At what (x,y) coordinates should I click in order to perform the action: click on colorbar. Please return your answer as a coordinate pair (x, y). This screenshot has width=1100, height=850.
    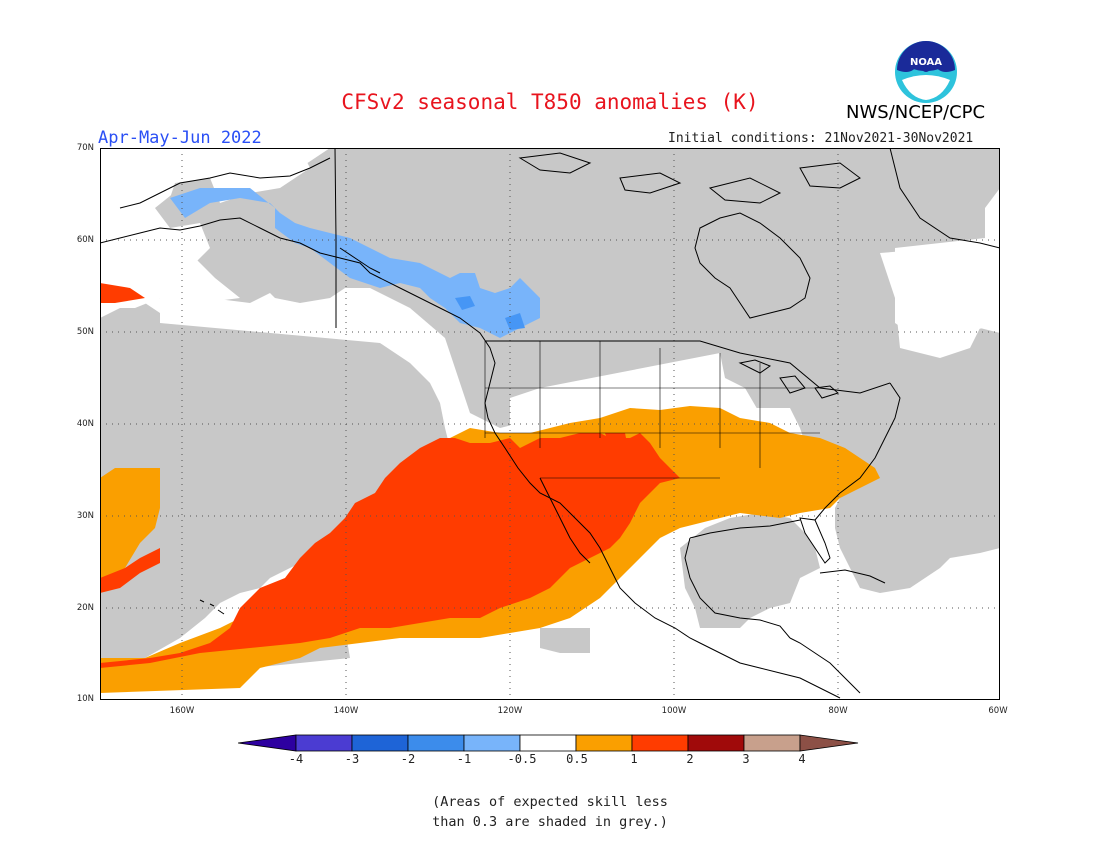
    Looking at the image, I should click on (548, 743).